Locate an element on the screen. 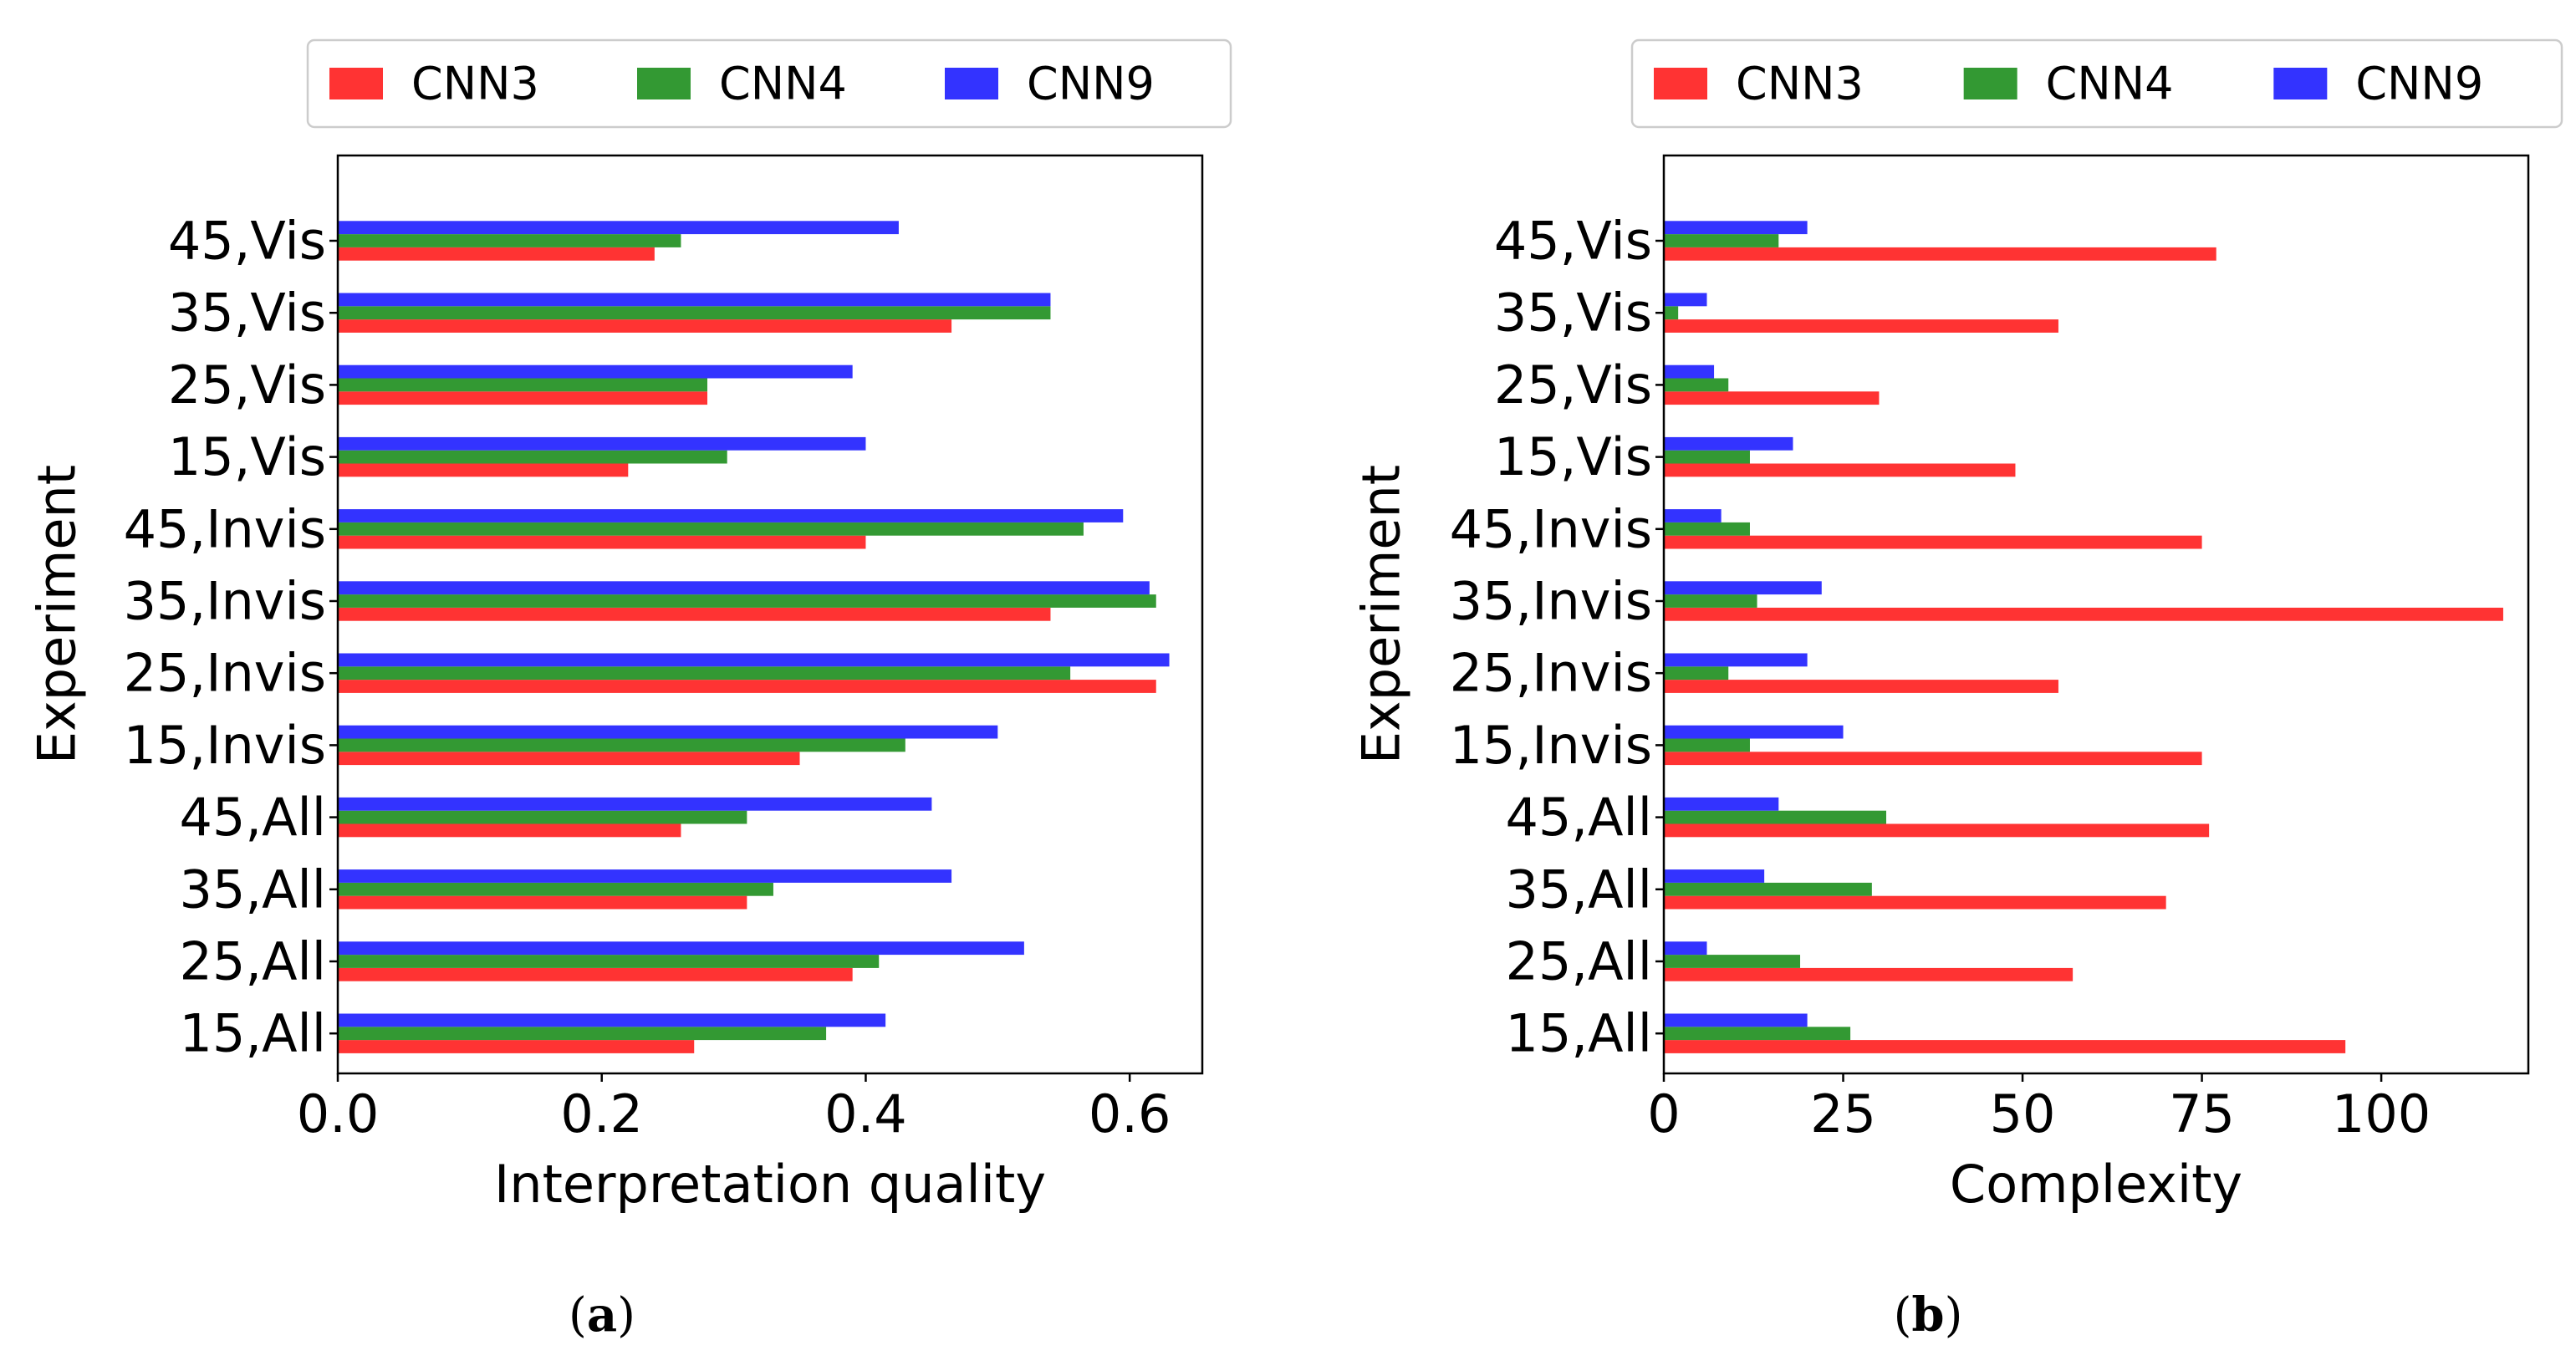 Image resolution: width=2576 pixels, height=1366 pixels. bar-cnn3-25-invis is located at coordinates (1861, 686).